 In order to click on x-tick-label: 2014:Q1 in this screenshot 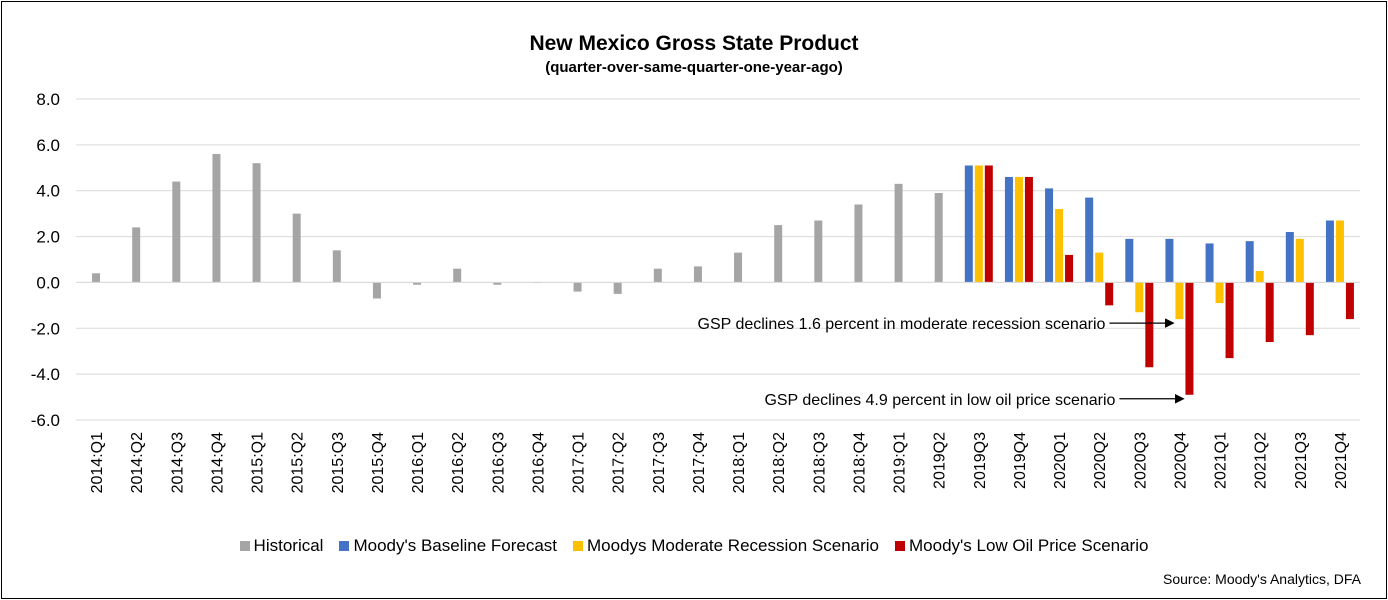, I will do `click(97, 462)`.